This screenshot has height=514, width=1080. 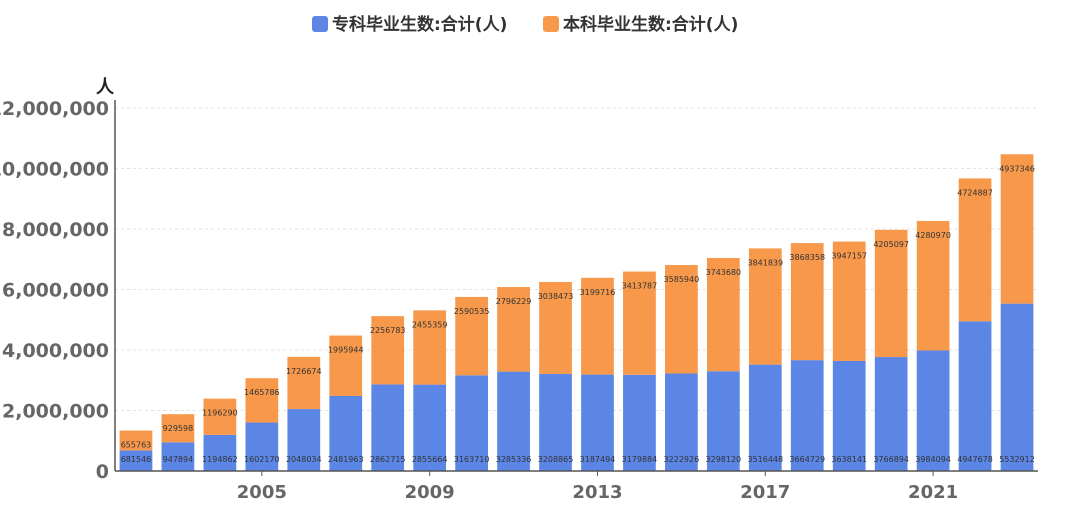 I want to click on data-label: 3298120, so click(x=724, y=459).